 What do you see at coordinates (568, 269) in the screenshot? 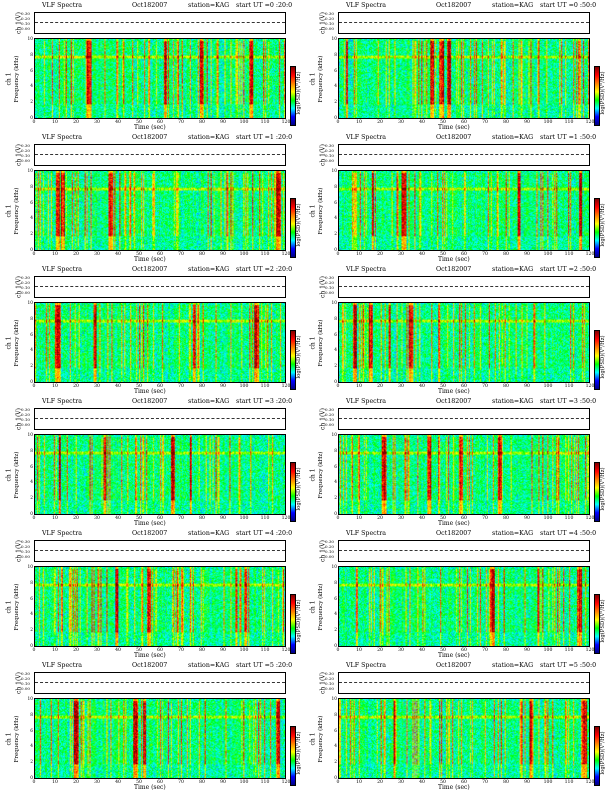
I see `panel-start-ut: start UT =2 :50:0` at bounding box center [568, 269].